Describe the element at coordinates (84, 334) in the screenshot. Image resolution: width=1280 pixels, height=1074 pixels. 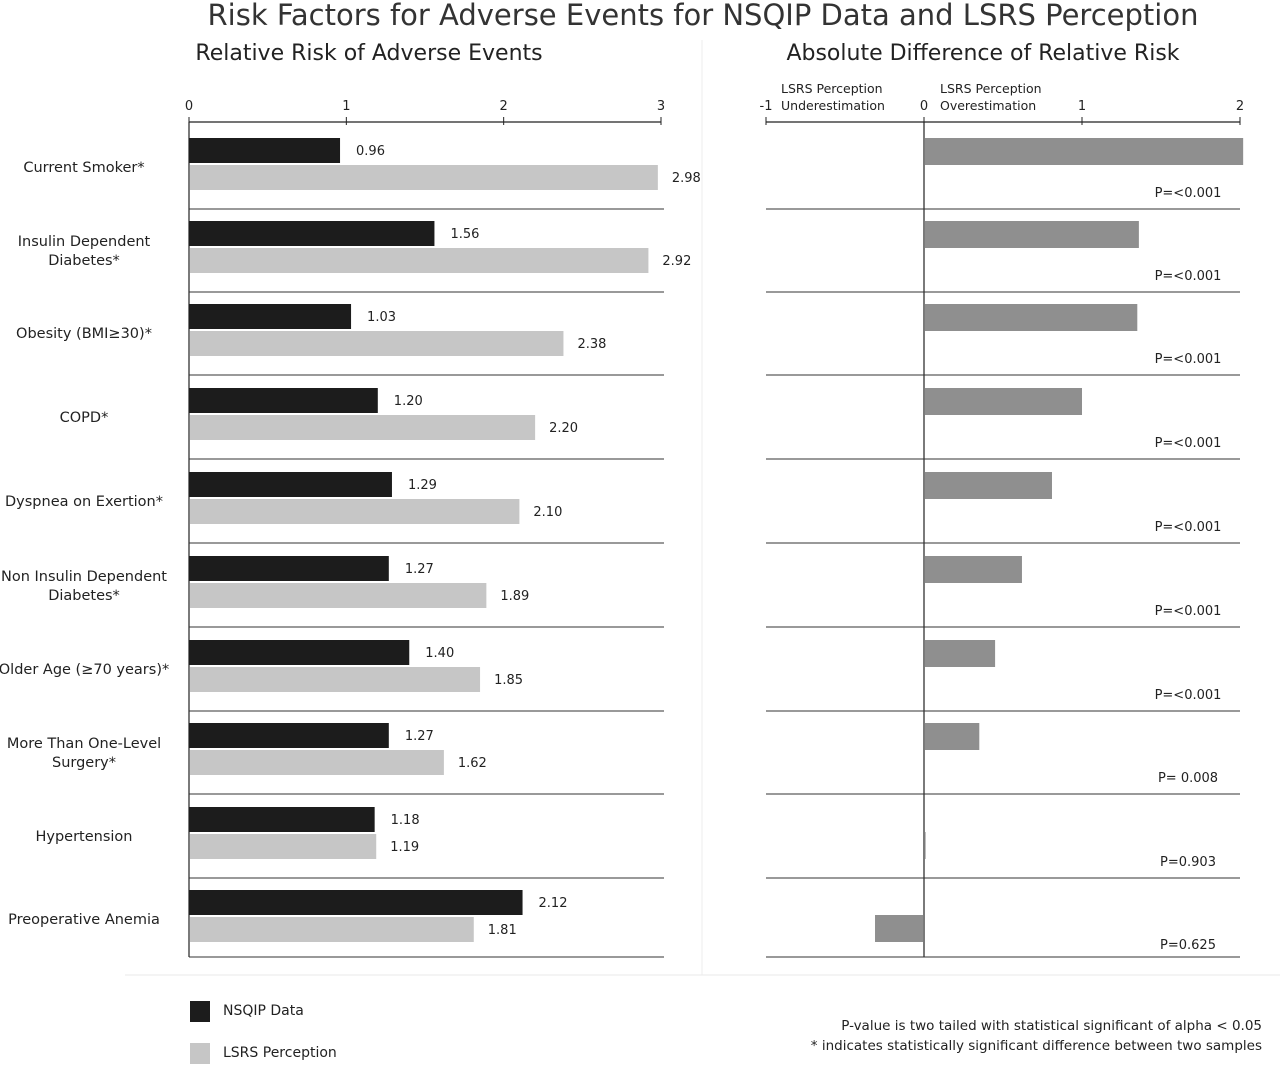
I see `category-label: Obesity (BMI≥30)*` at that location.